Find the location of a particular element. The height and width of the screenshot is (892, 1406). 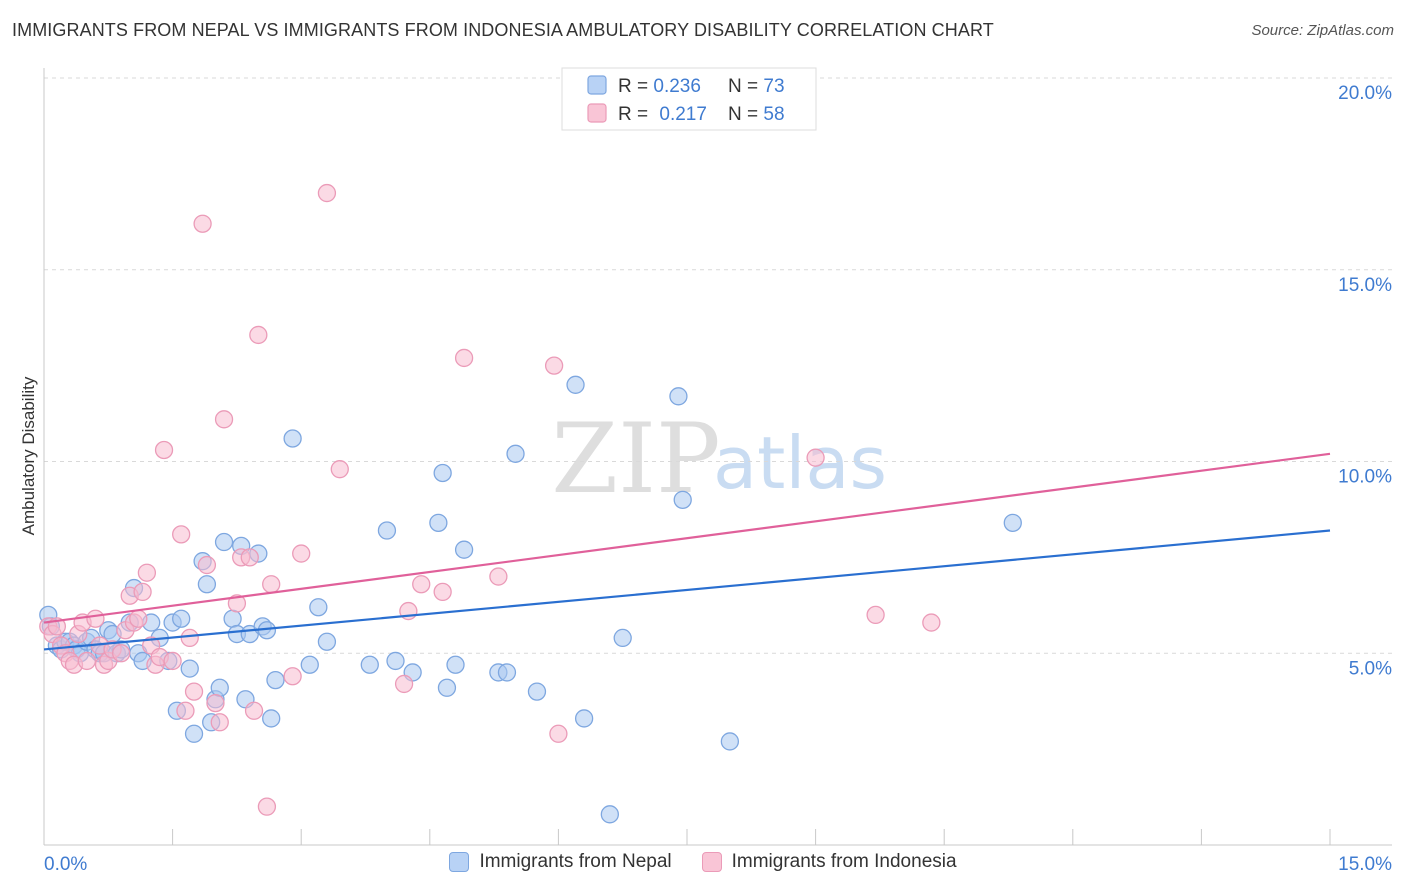

legend-r-value-nepal: 0.236 is located at coordinates (677, 86).